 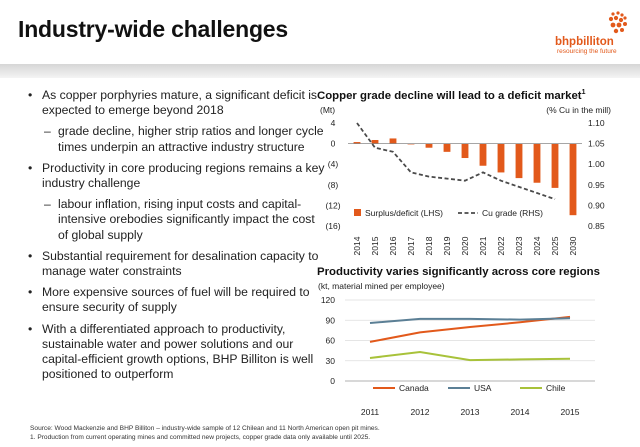 What do you see at coordinates (512, 213) in the screenshot?
I see `chart1-legend-line-label: Cu grade (RHS)` at bounding box center [512, 213].